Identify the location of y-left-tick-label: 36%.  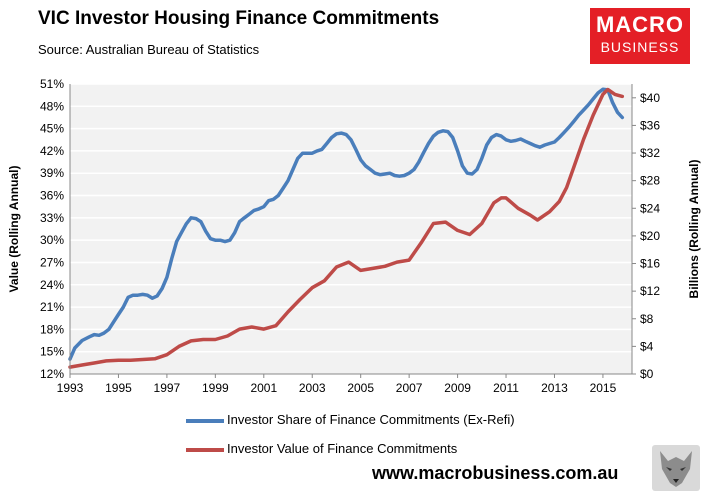
(52, 196).